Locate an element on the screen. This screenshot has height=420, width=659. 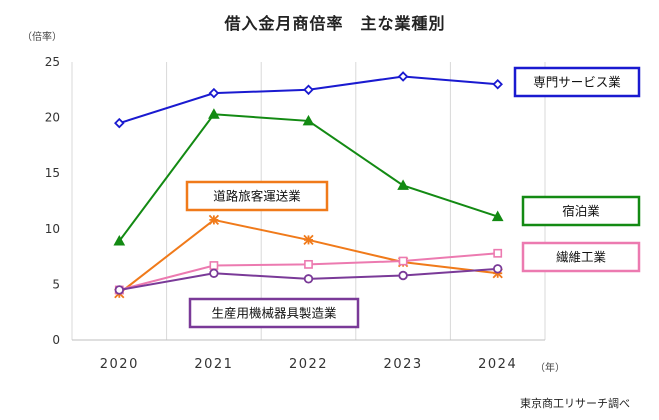
y-tick-label: 20 is located at coordinates (52, 118).